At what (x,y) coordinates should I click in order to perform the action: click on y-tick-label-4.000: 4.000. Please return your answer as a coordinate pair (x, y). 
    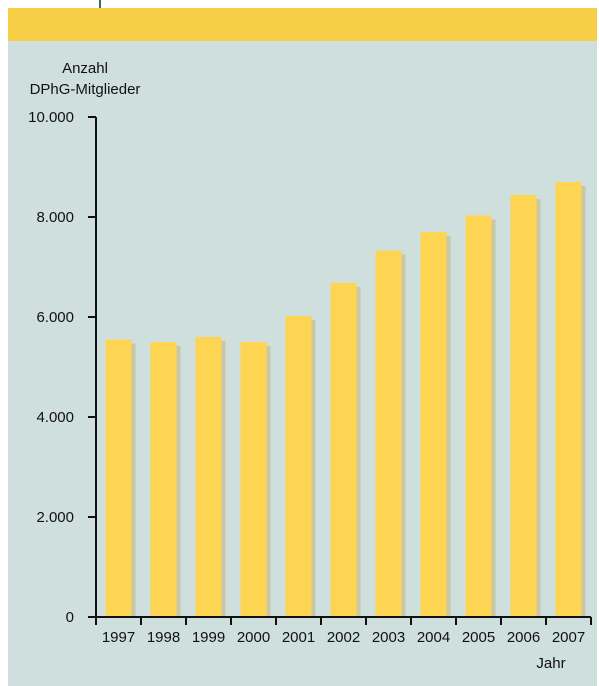
    Looking at the image, I should click on (55, 417).